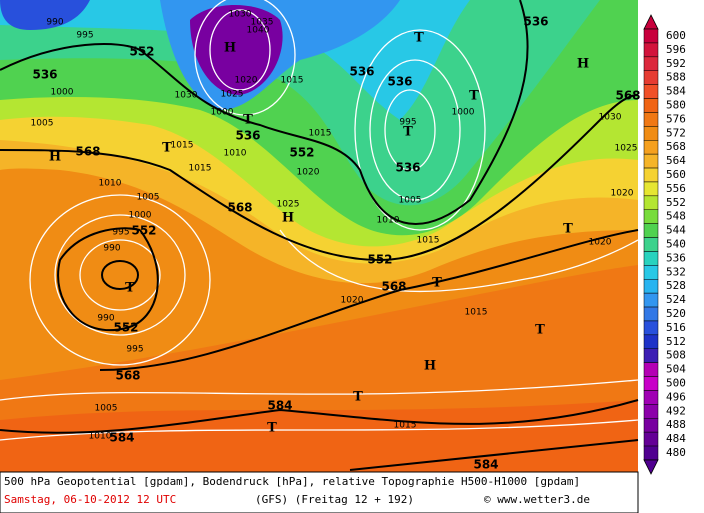  Describe the element at coordinates (651, 467) in the screenshot. I see `legend-arrow-bottom` at that location.